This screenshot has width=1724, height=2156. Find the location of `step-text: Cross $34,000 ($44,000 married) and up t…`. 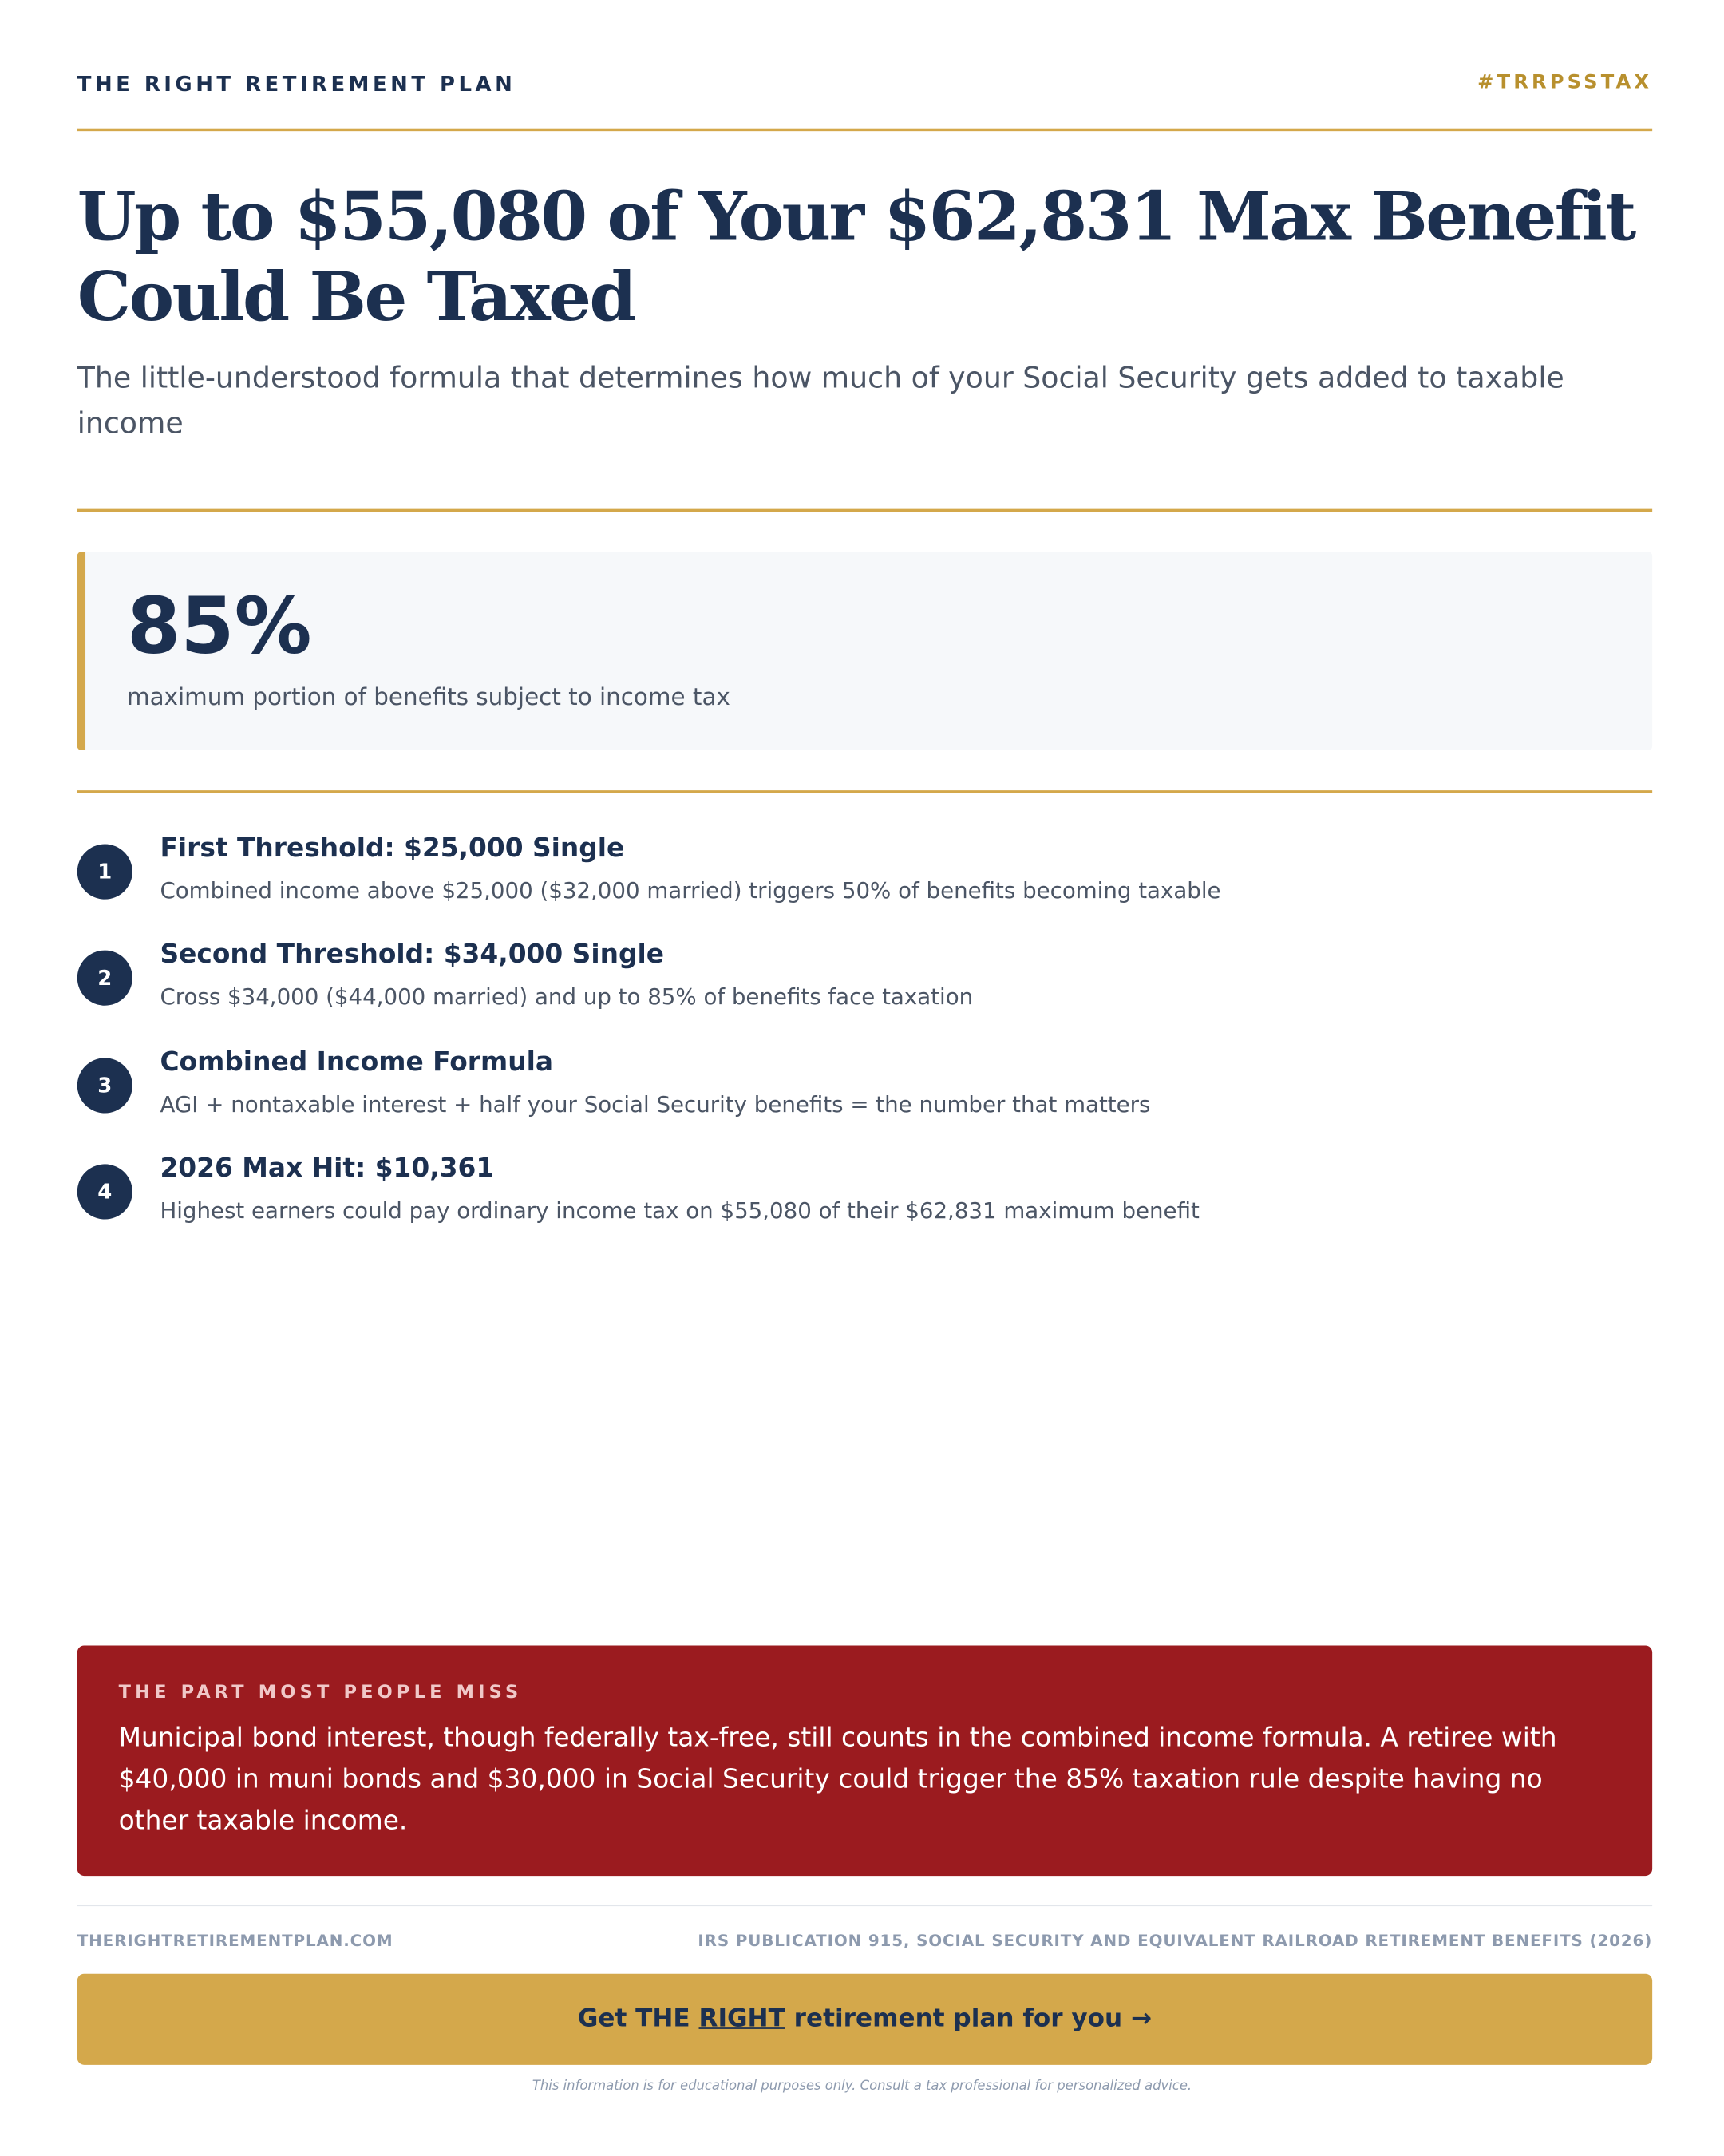

step-text: Cross $34,000 ($44,000 married) and up t… is located at coordinates (567, 997).